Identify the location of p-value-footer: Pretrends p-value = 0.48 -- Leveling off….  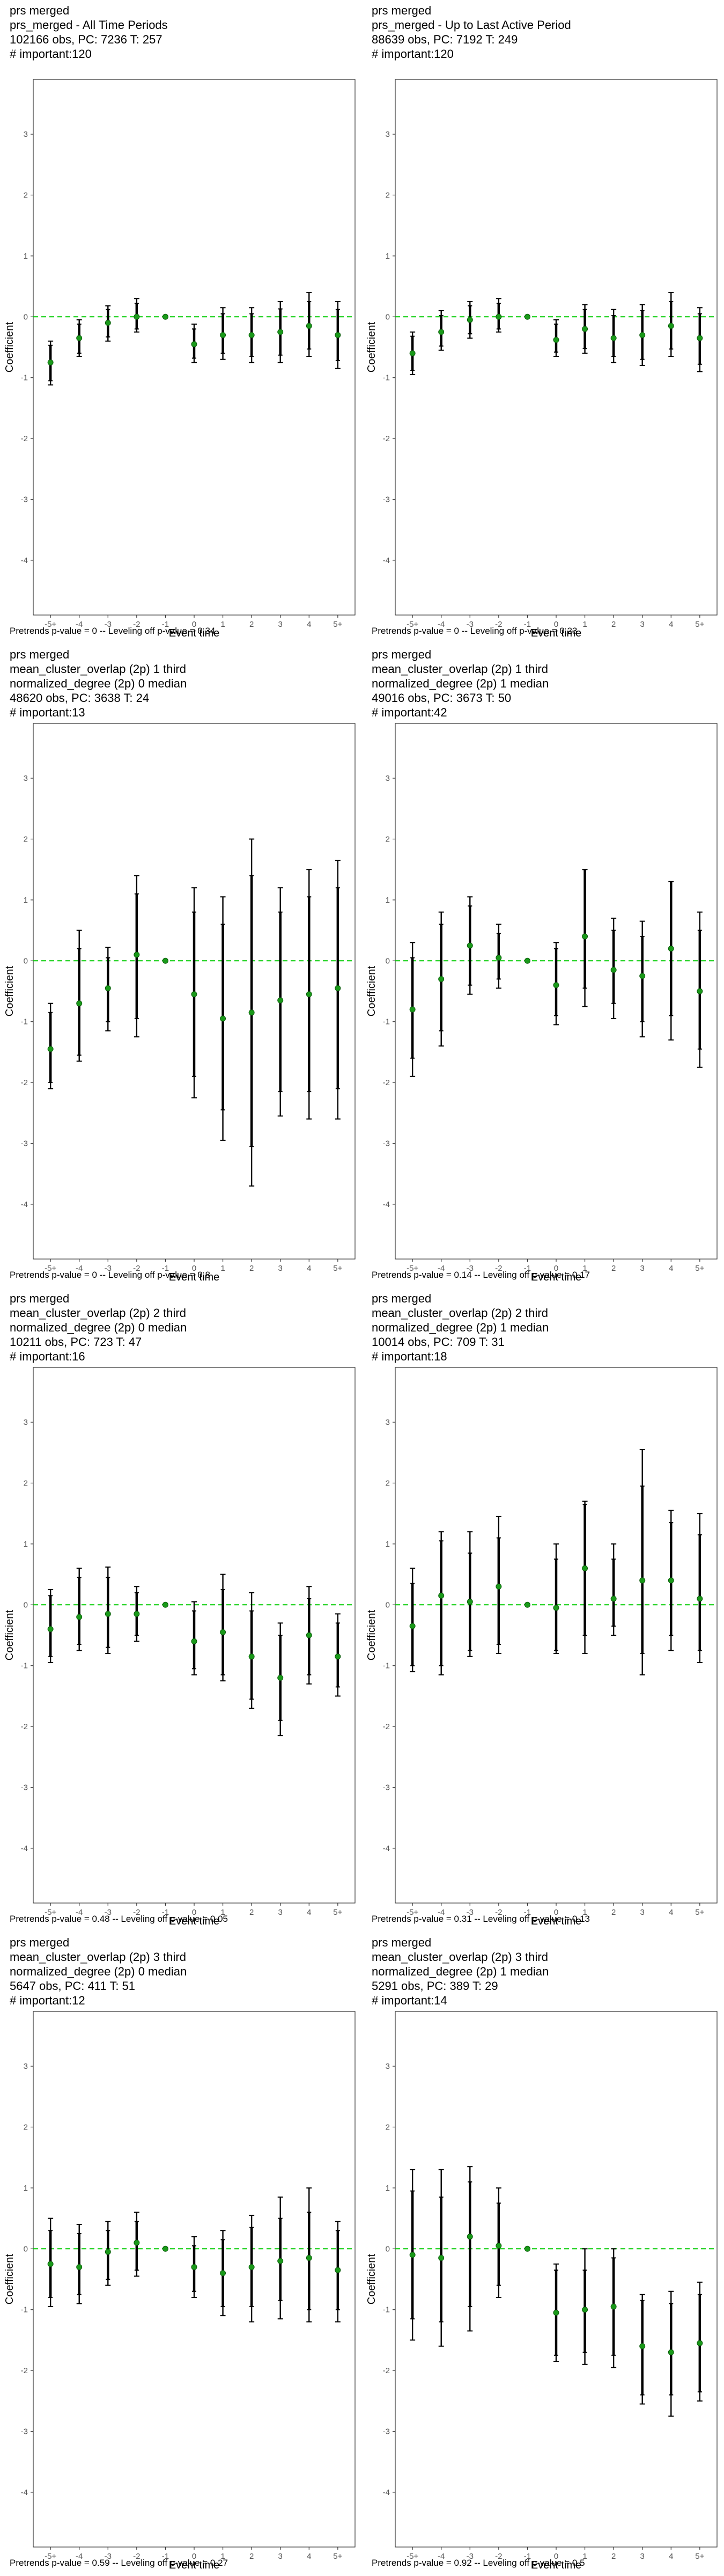
(119, 1919).